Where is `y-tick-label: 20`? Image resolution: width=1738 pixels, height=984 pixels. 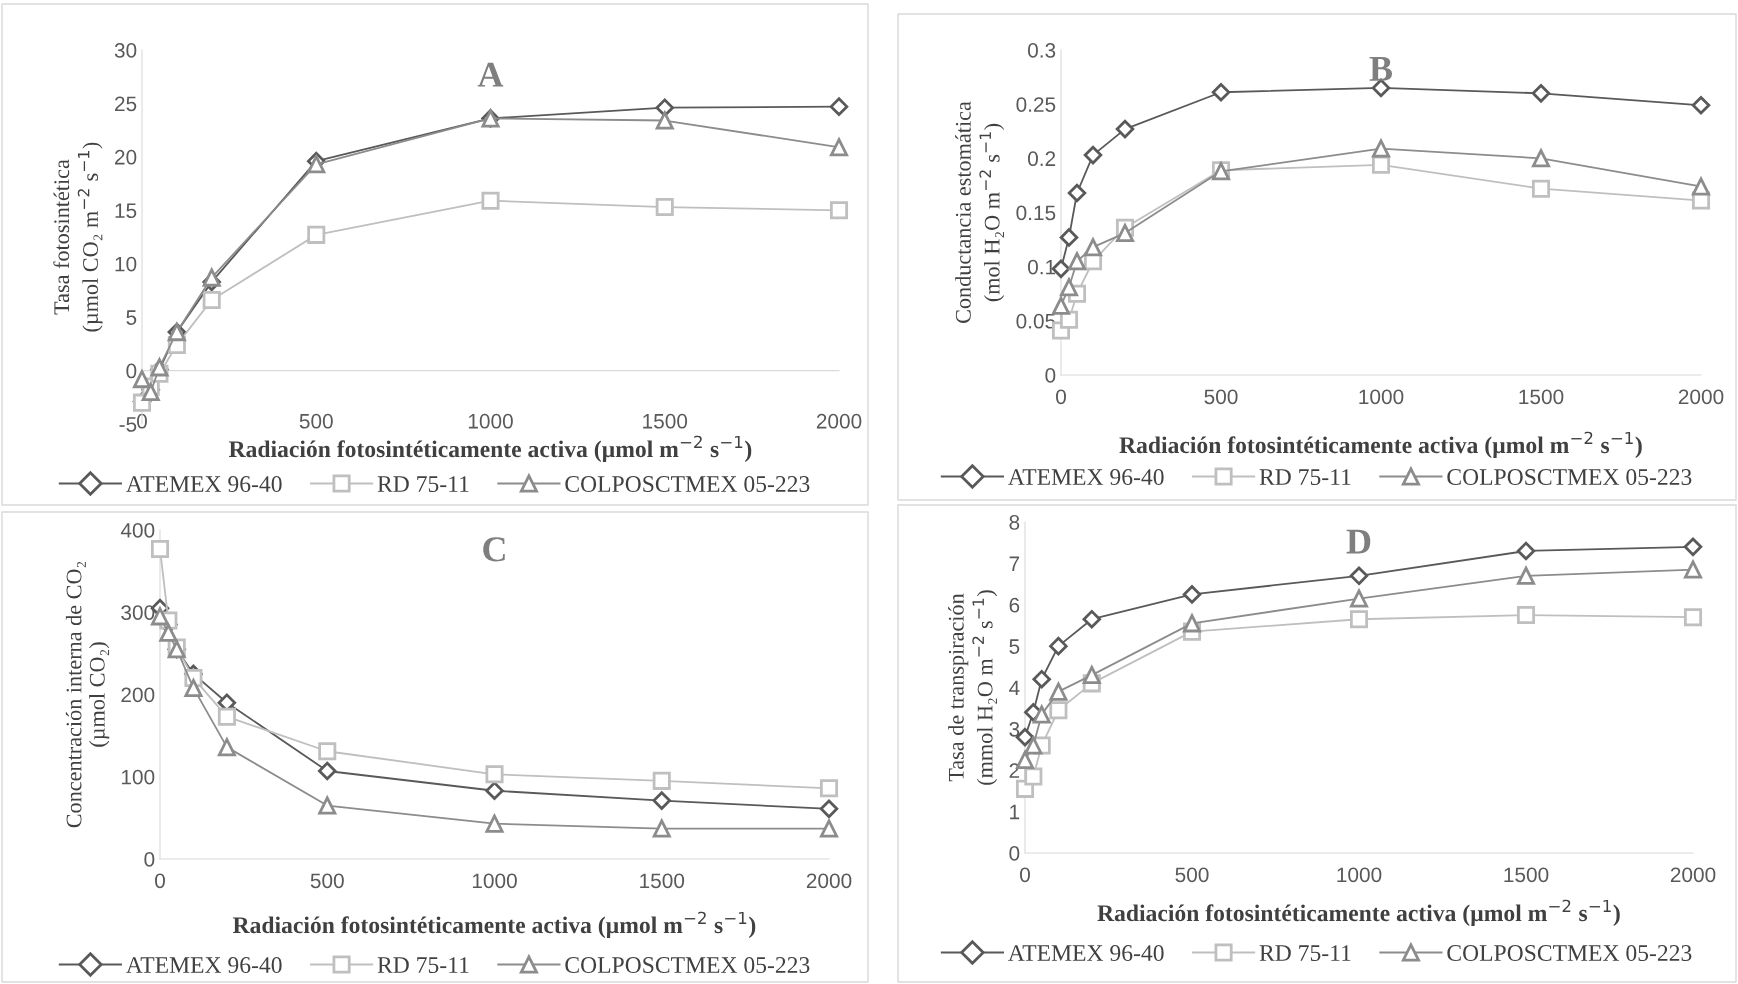 y-tick-label: 20 is located at coordinates (126, 157).